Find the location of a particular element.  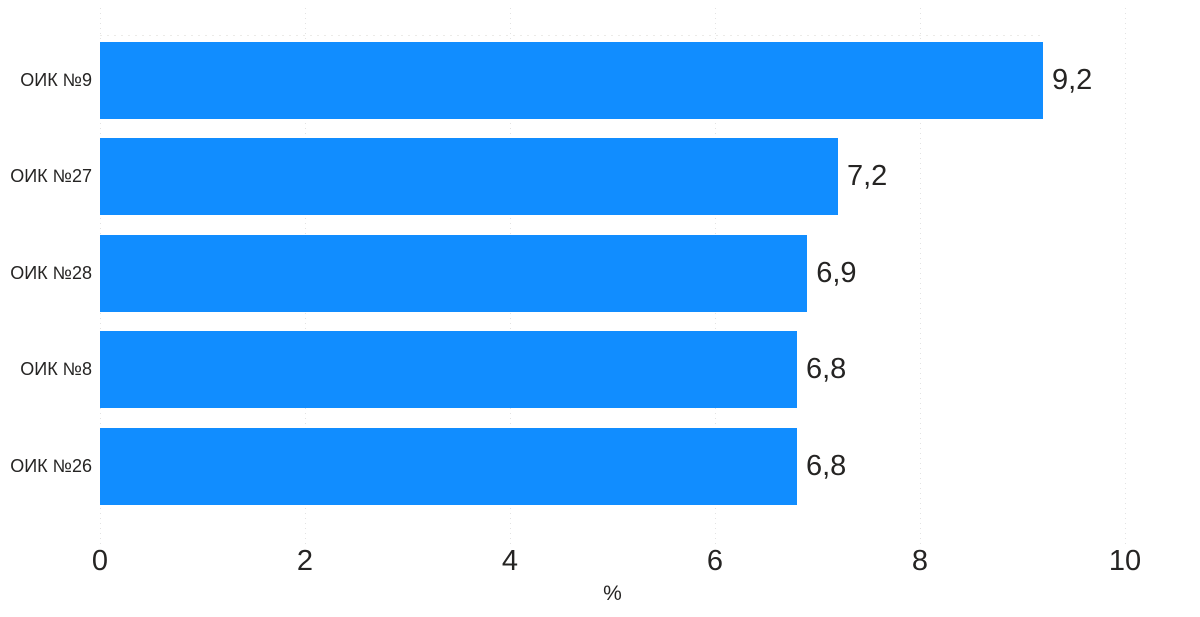

x-axis-title: % is located at coordinates (612, 593).